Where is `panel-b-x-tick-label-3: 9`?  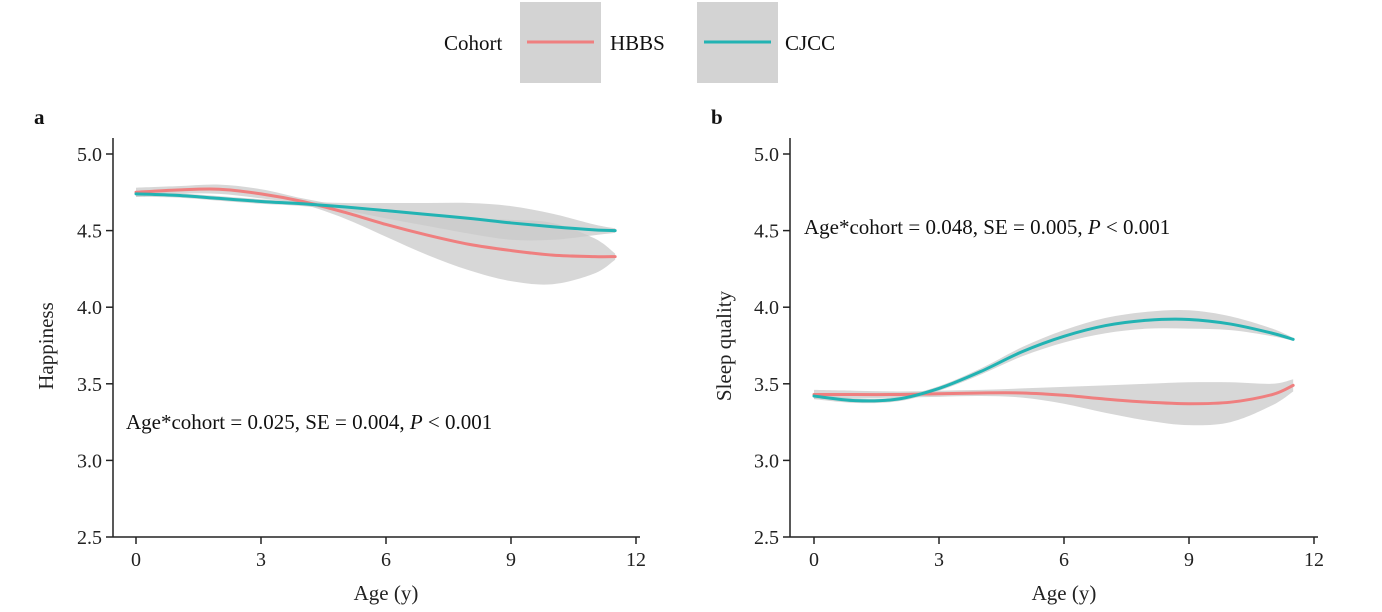 panel-b-x-tick-label-3: 9 is located at coordinates (1189, 560).